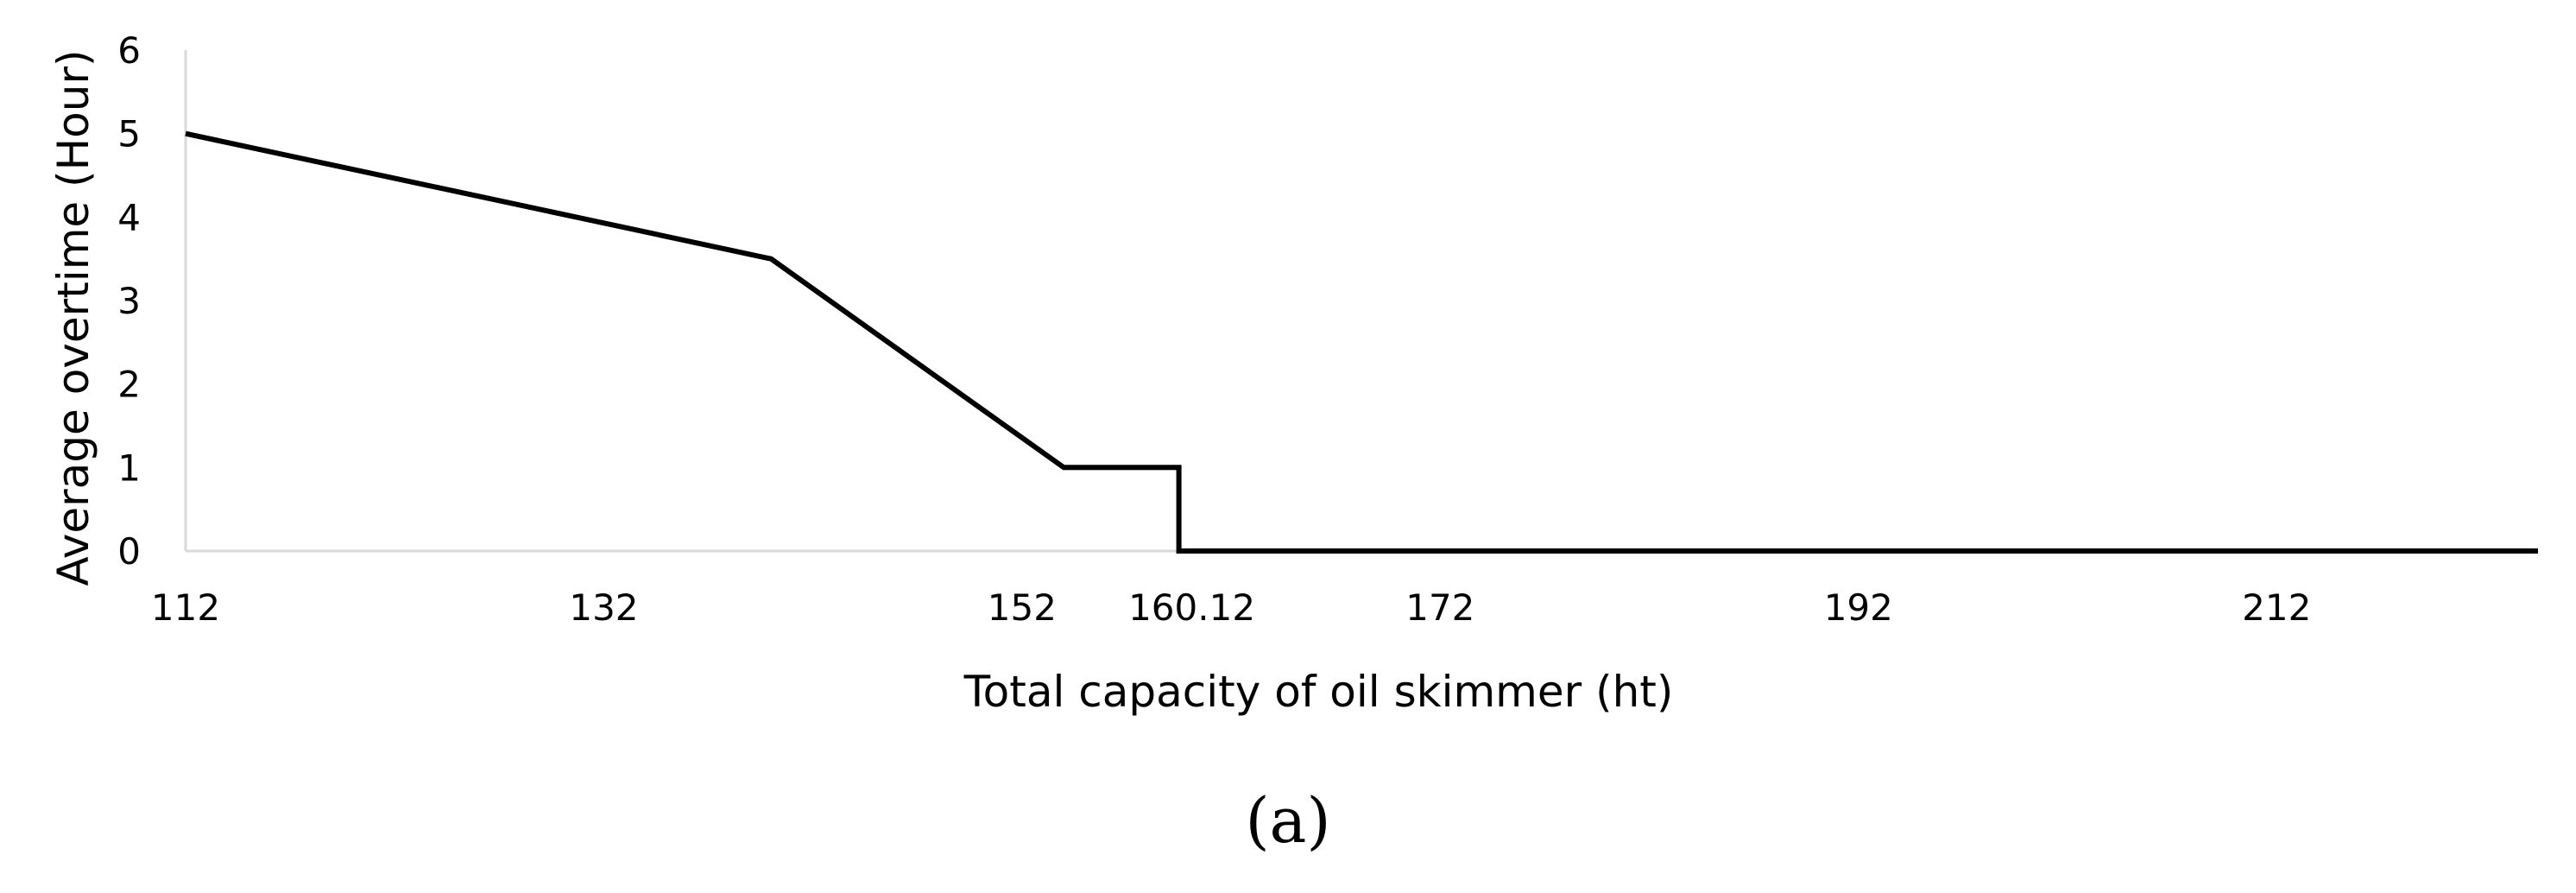 The height and width of the screenshot is (893, 2576). What do you see at coordinates (129, 50) in the screenshot?
I see `y-tick-label: 6` at bounding box center [129, 50].